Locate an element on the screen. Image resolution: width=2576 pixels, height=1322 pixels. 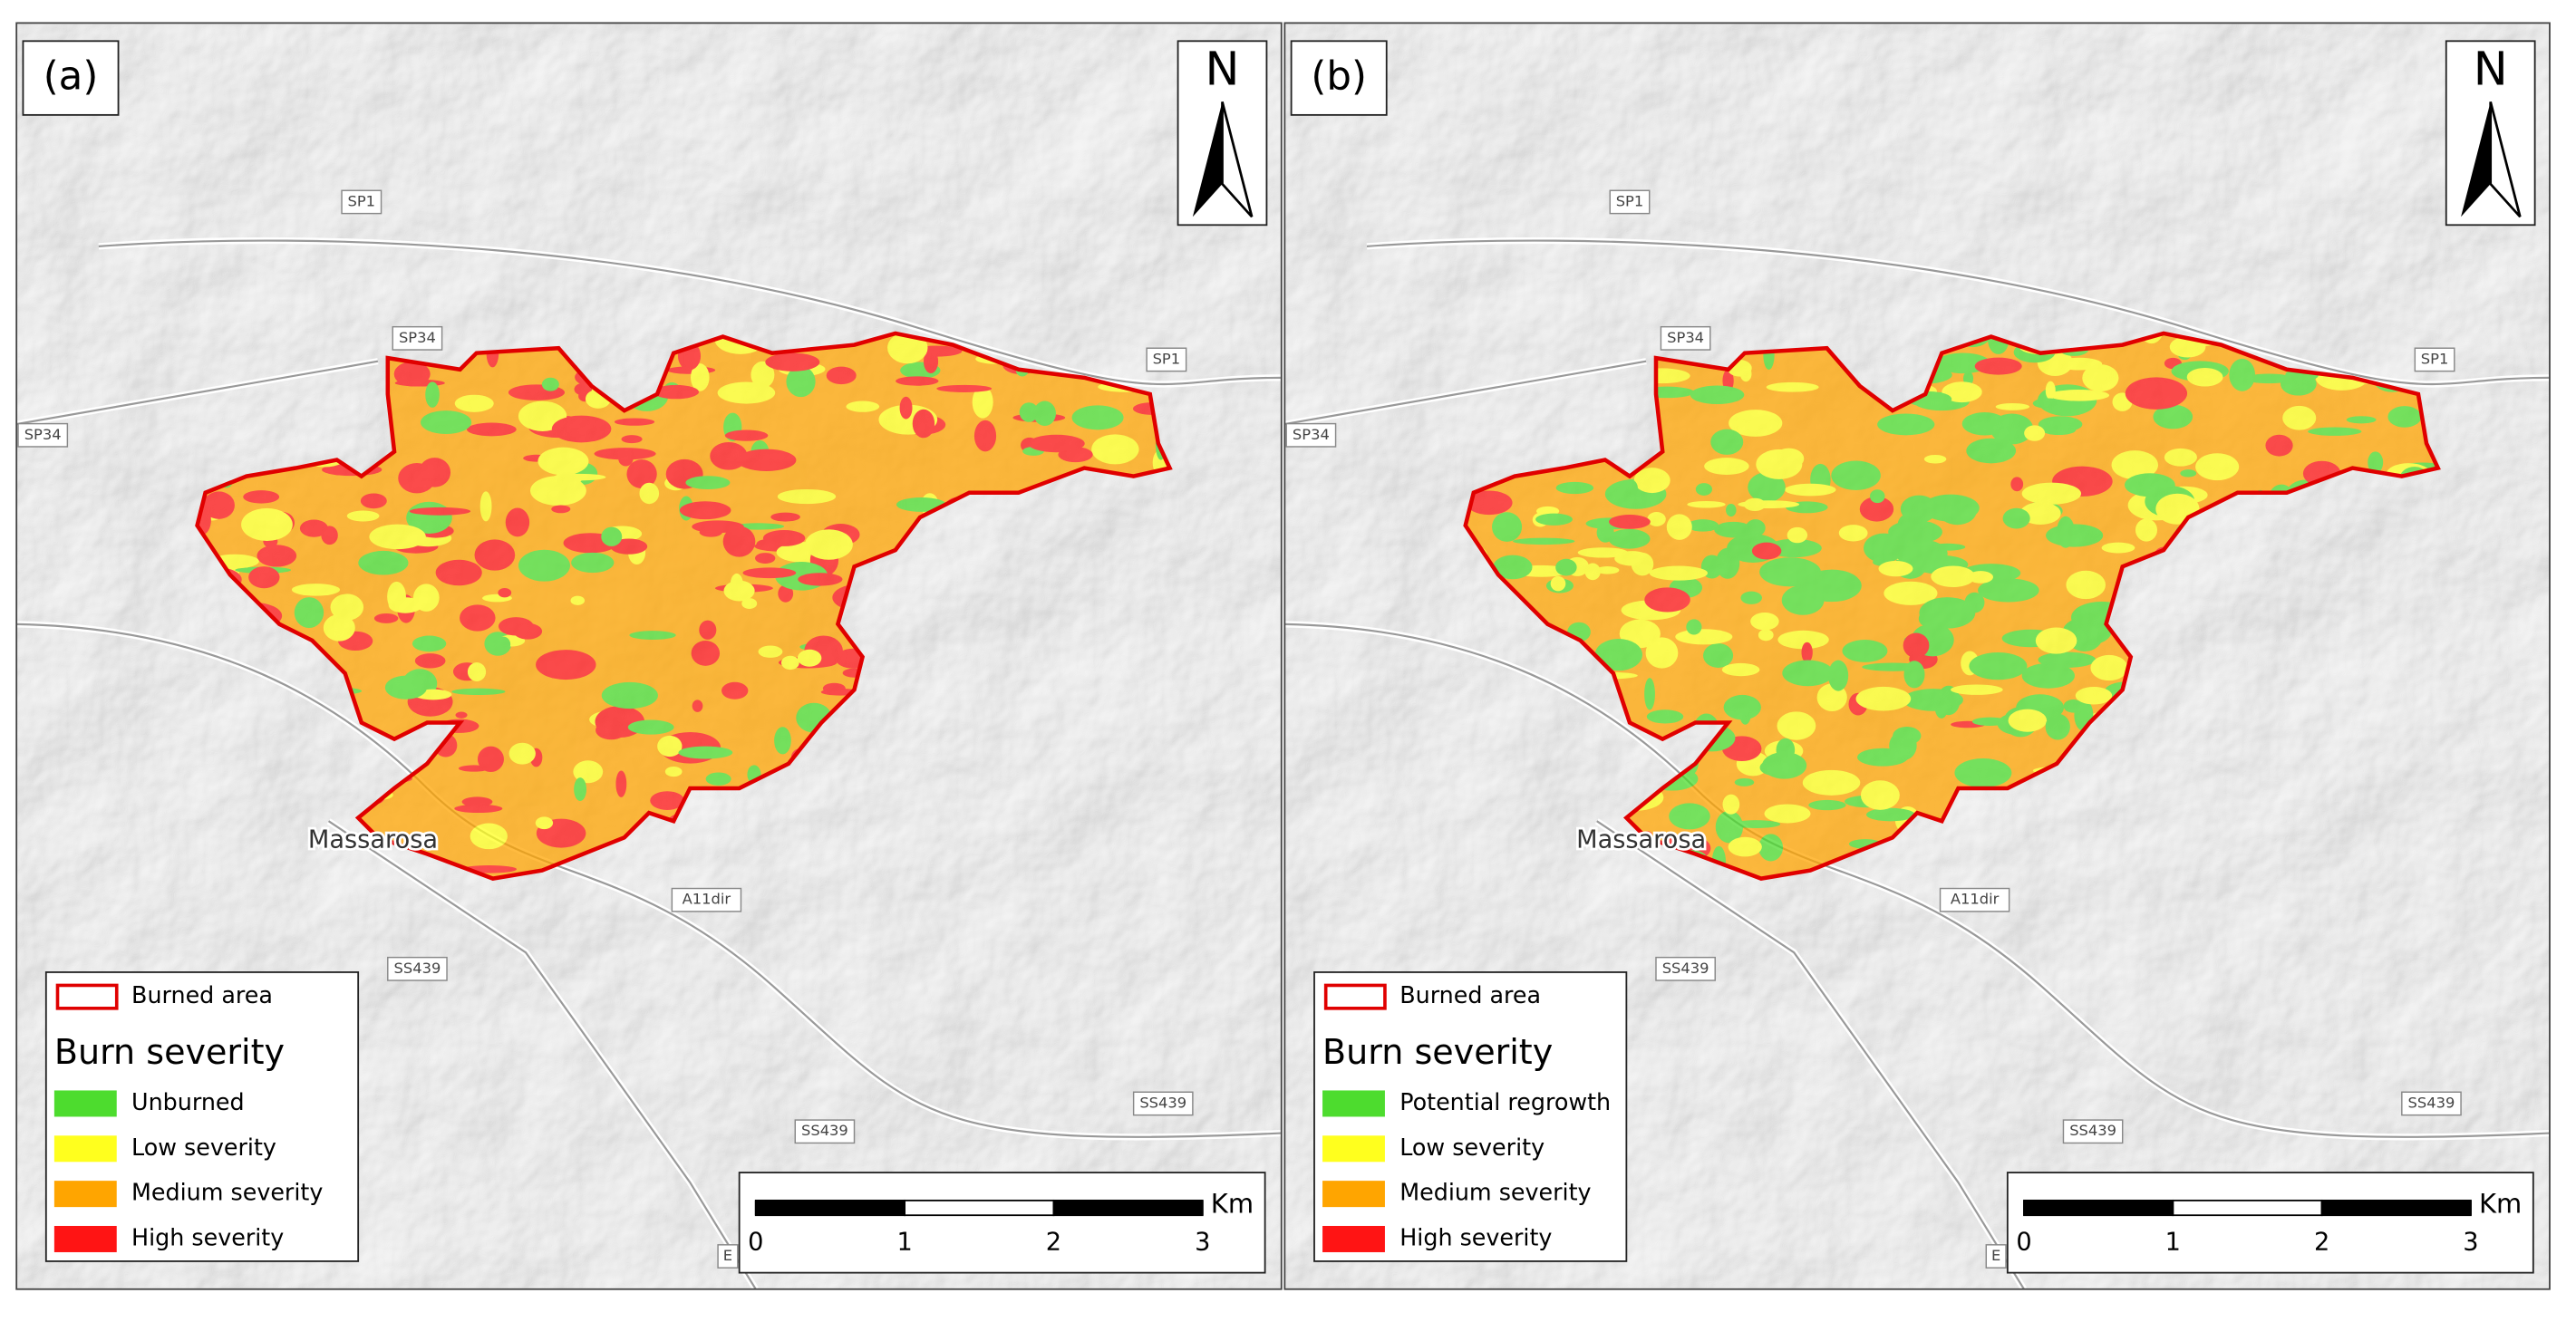
legend-outline-label: Burned area is located at coordinates (1470, 994).